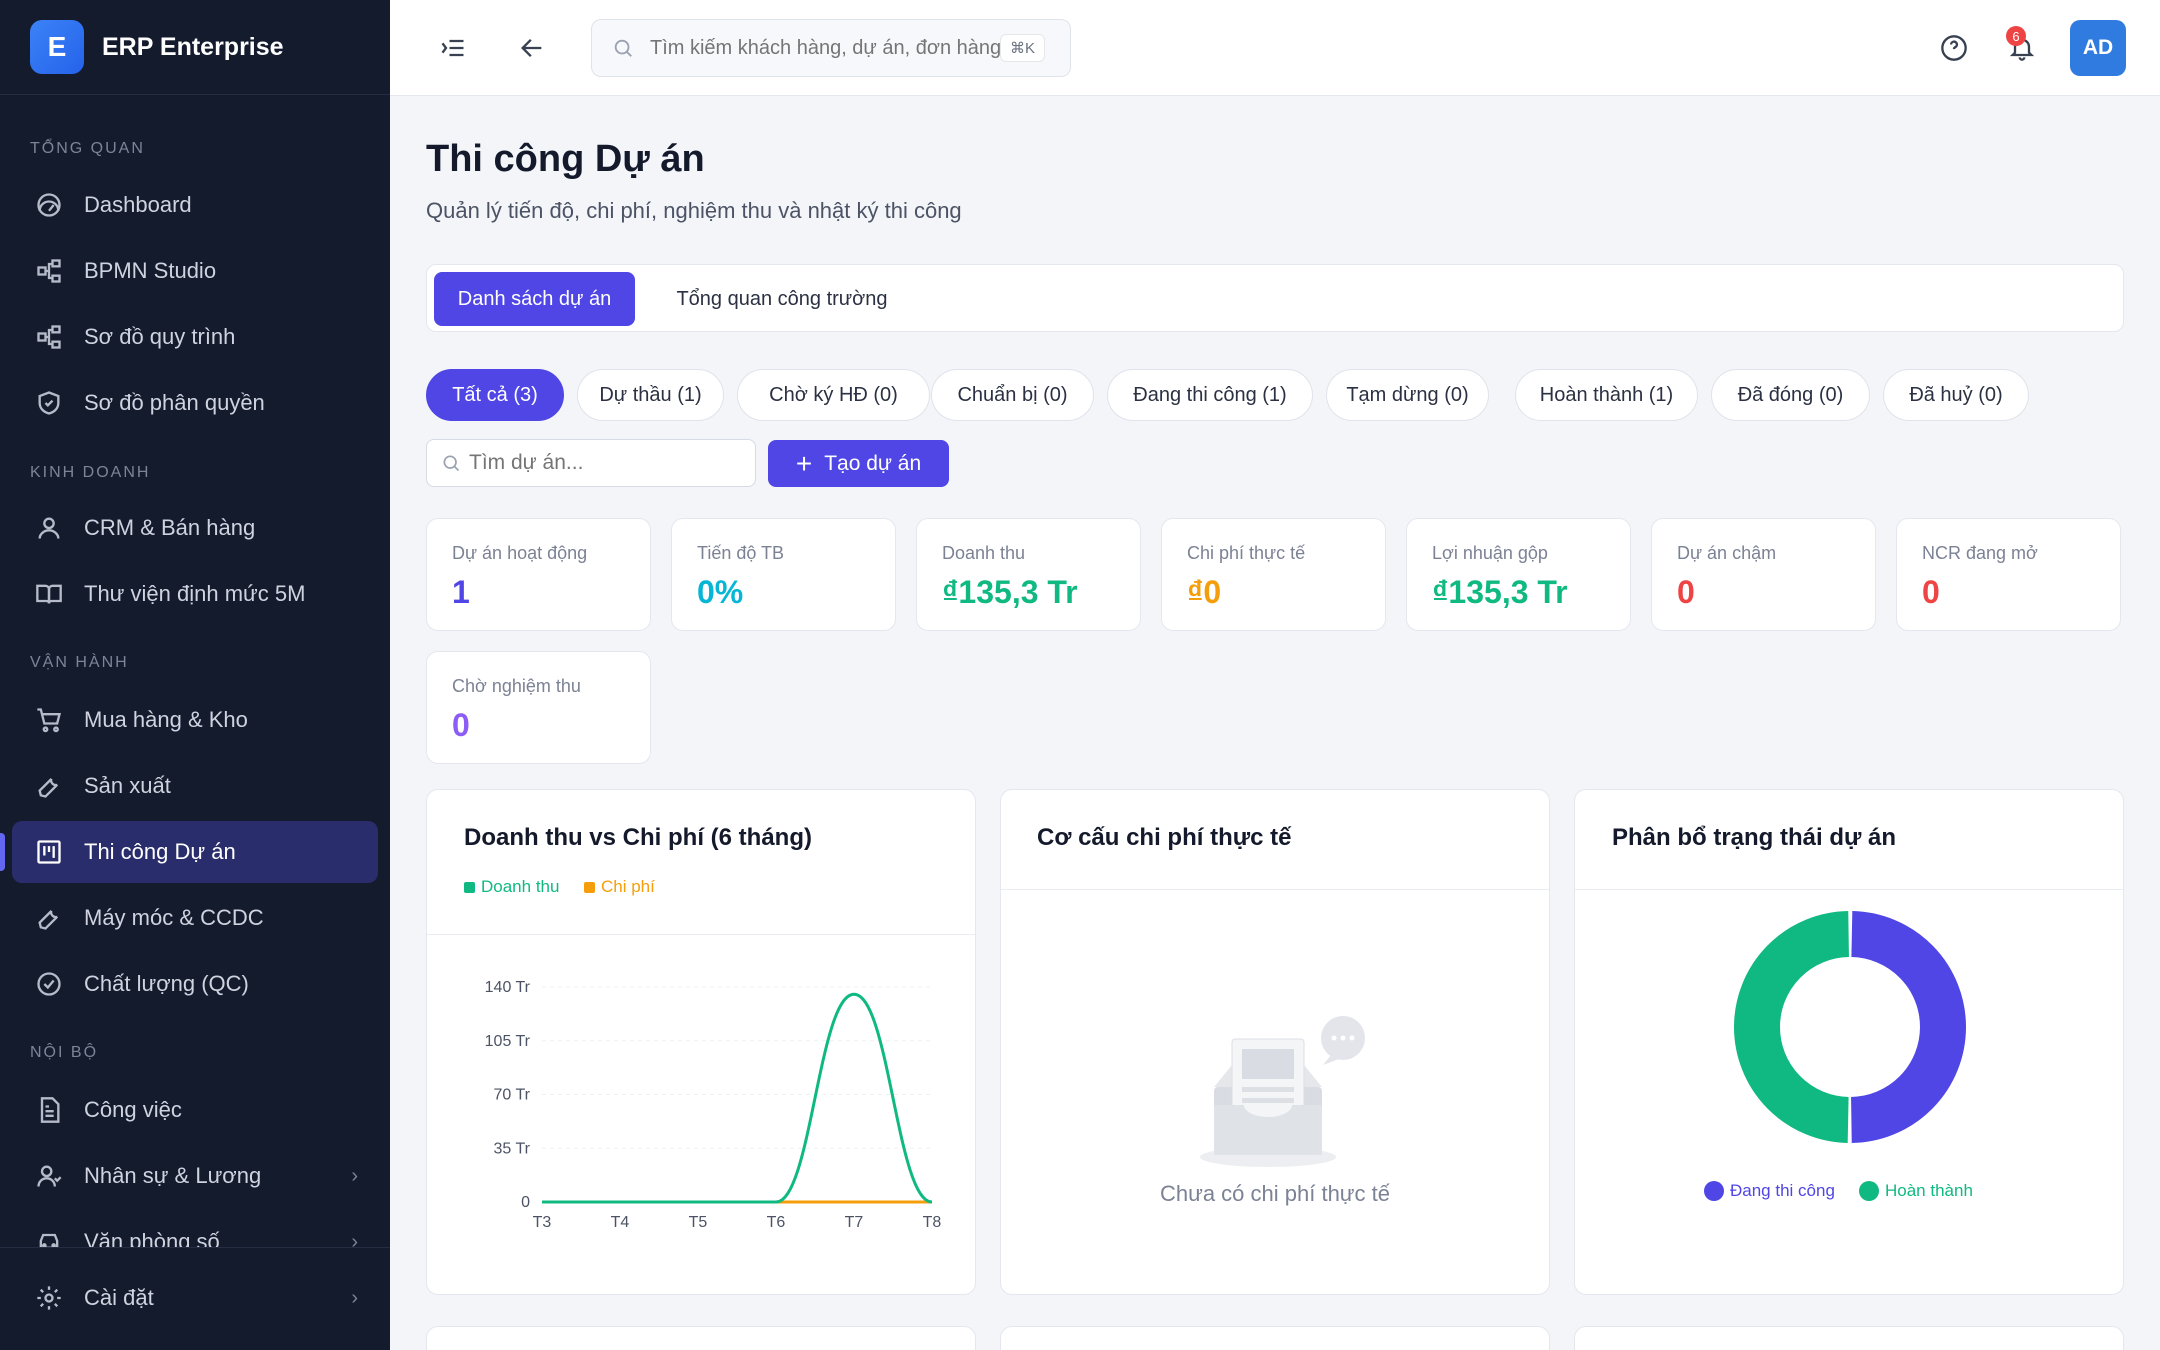 The width and height of the screenshot is (2160, 1350). Describe the element at coordinates (1763, 574) in the screenshot. I see `stat-delayed-projects: Dự án chậm 0` at that location.